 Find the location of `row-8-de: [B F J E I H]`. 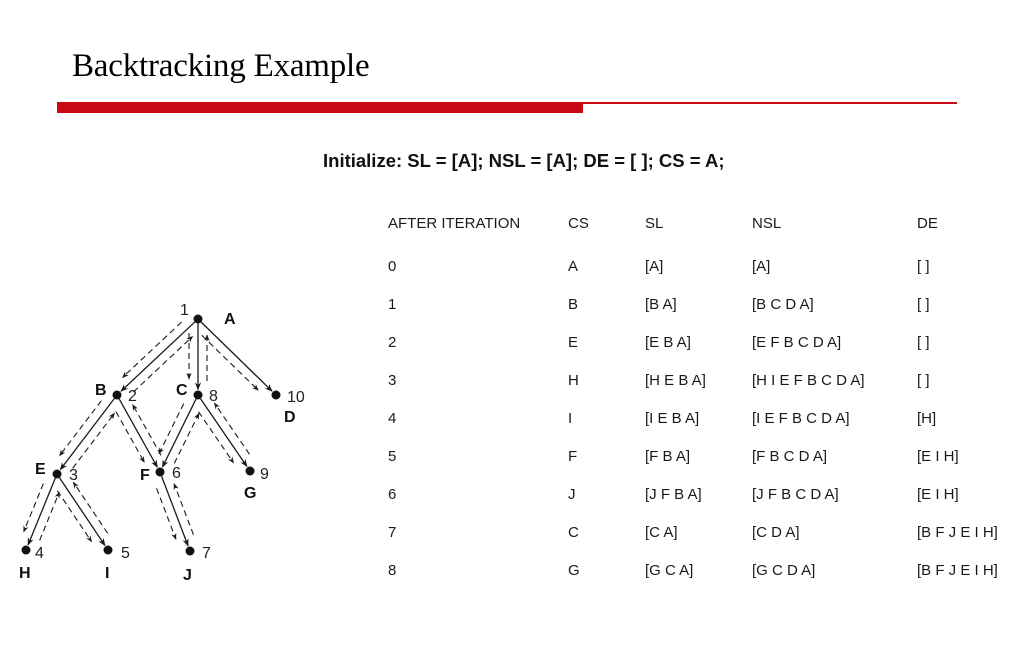

row-8-de: [B F J E I H] is located at coordinates (957, 570).